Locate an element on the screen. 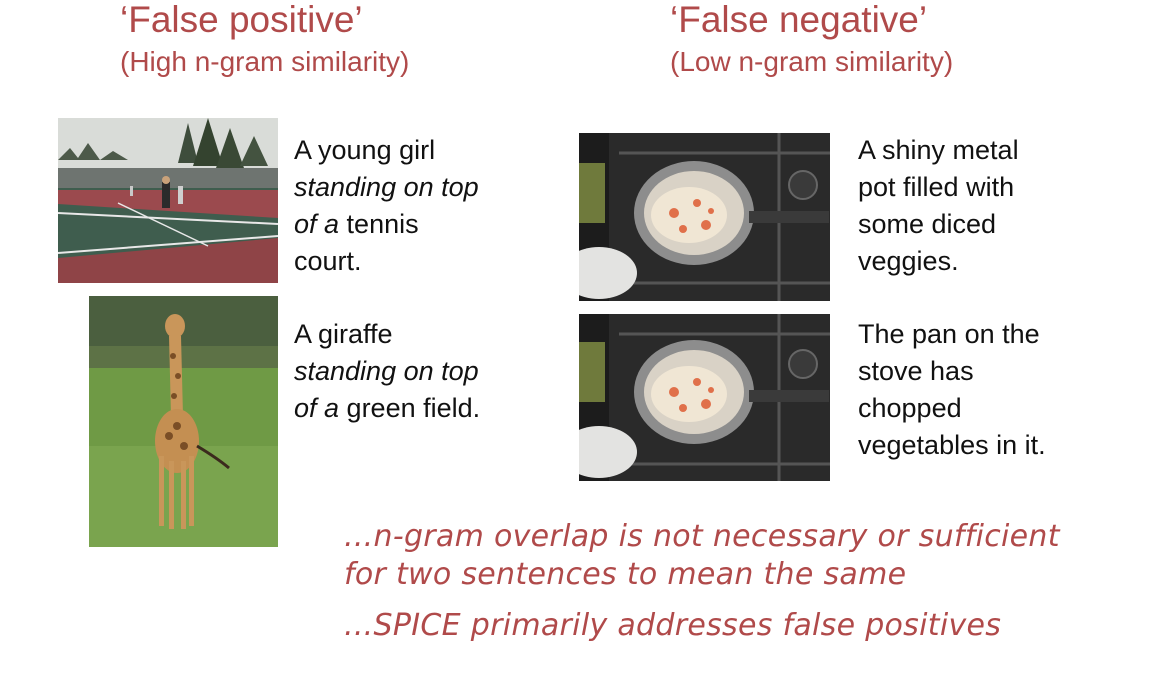  caption-line: vegetables in it. is located at coordinates (952, 445).